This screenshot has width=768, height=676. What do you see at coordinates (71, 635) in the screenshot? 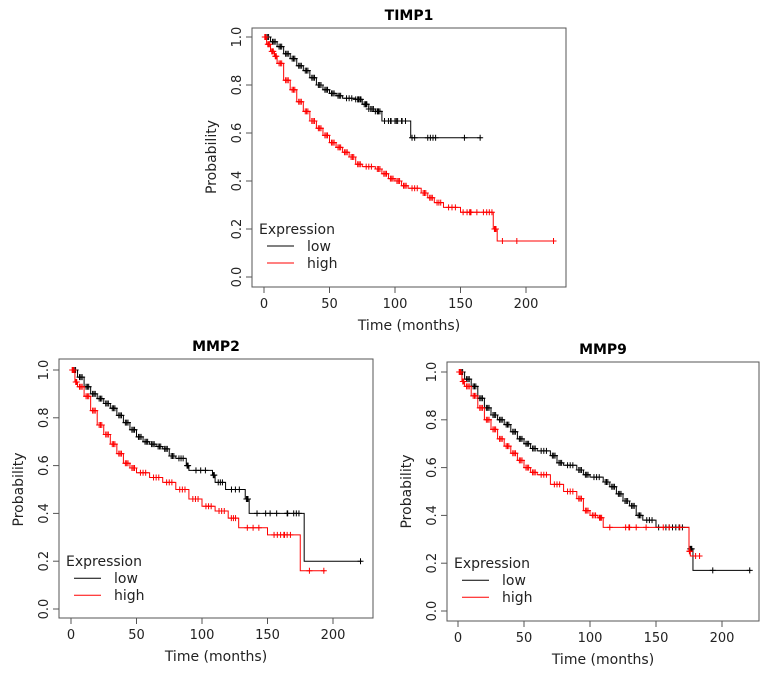
I see `x-tick-label: 0` at bounding box center [71, 635].